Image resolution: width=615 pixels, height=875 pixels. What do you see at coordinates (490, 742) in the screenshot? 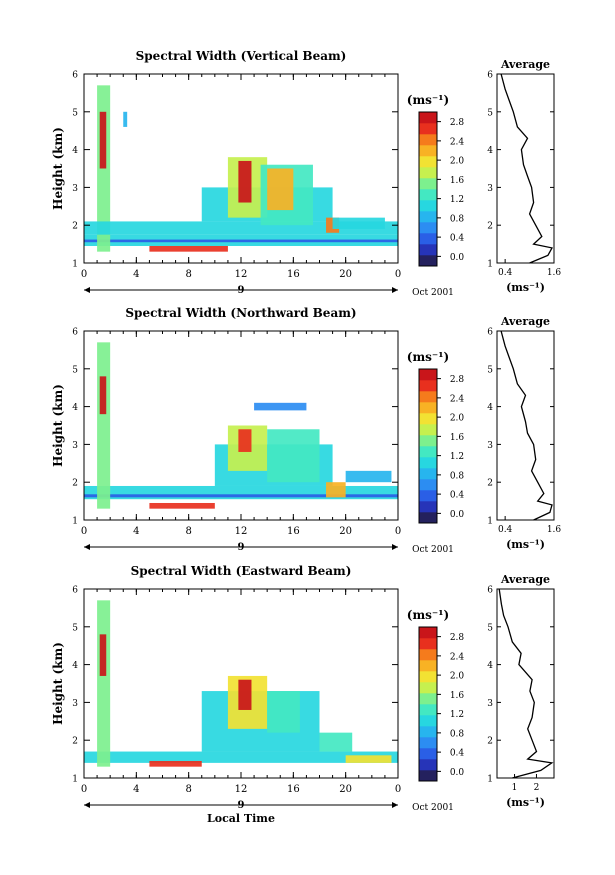
I see `average-y-tick-label: 2` at bounding box center [490, 742].